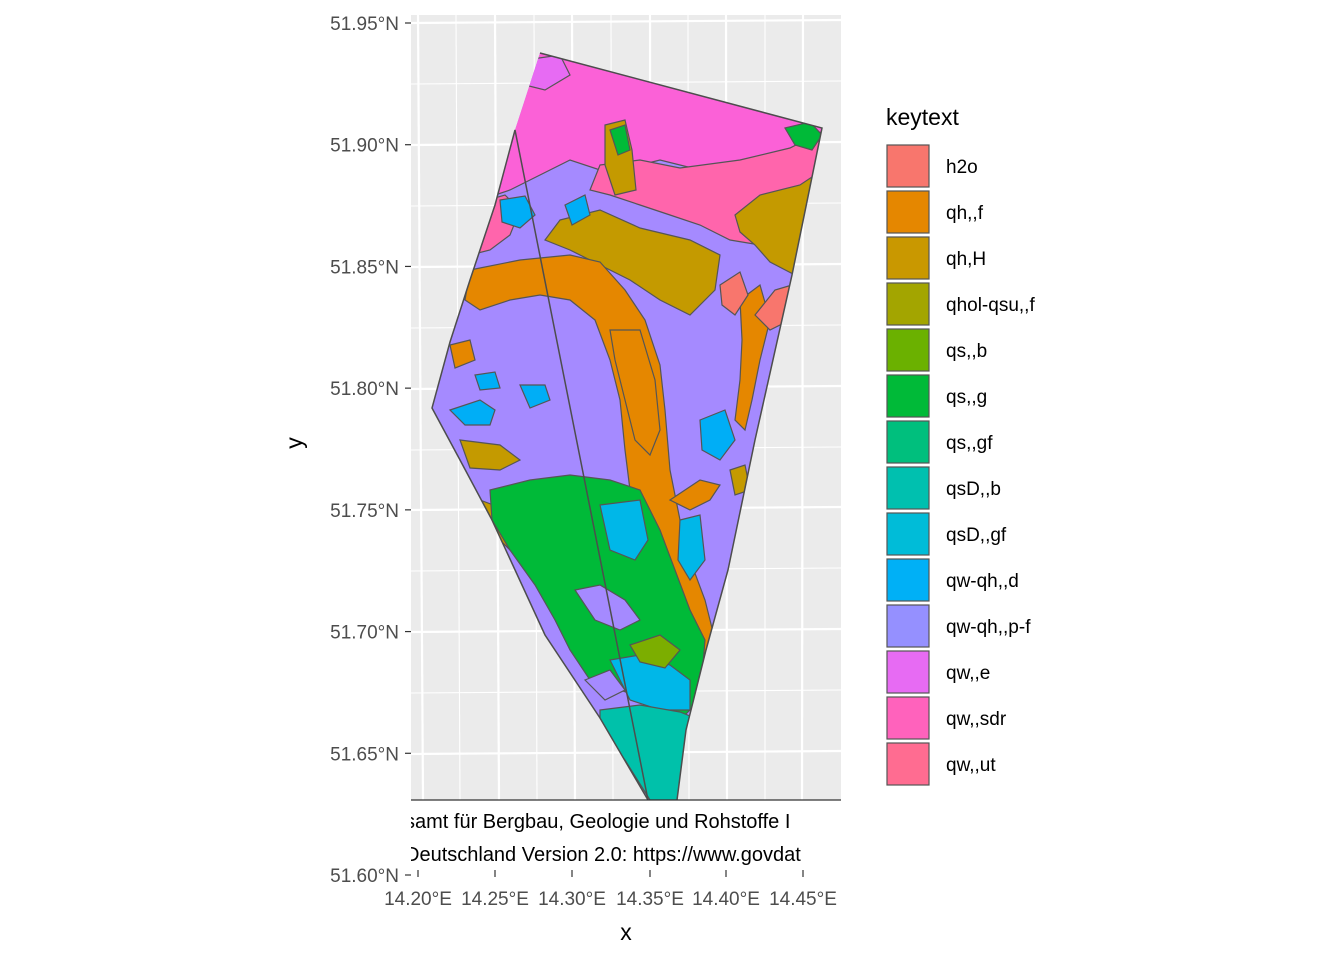  What do you see at coordinates (962, 167) in the screenshot?
I see `legend-label: h2o` at bounding box center [962, 167].